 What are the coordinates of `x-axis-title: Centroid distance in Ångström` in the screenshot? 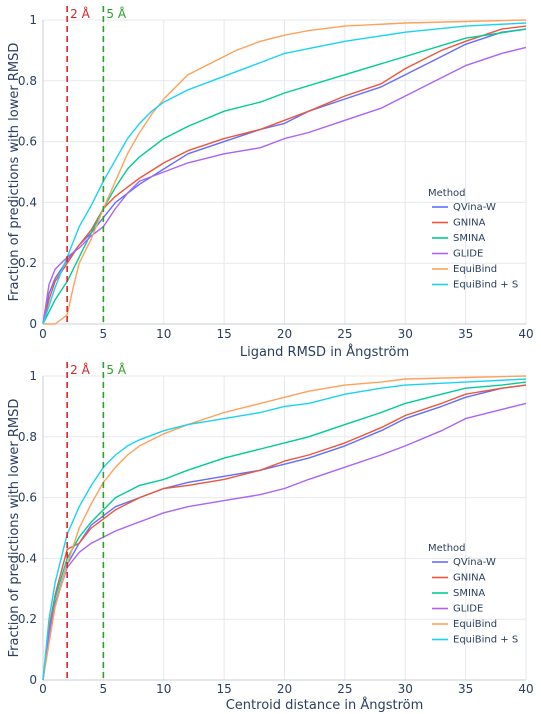 It's located at (325, 705).